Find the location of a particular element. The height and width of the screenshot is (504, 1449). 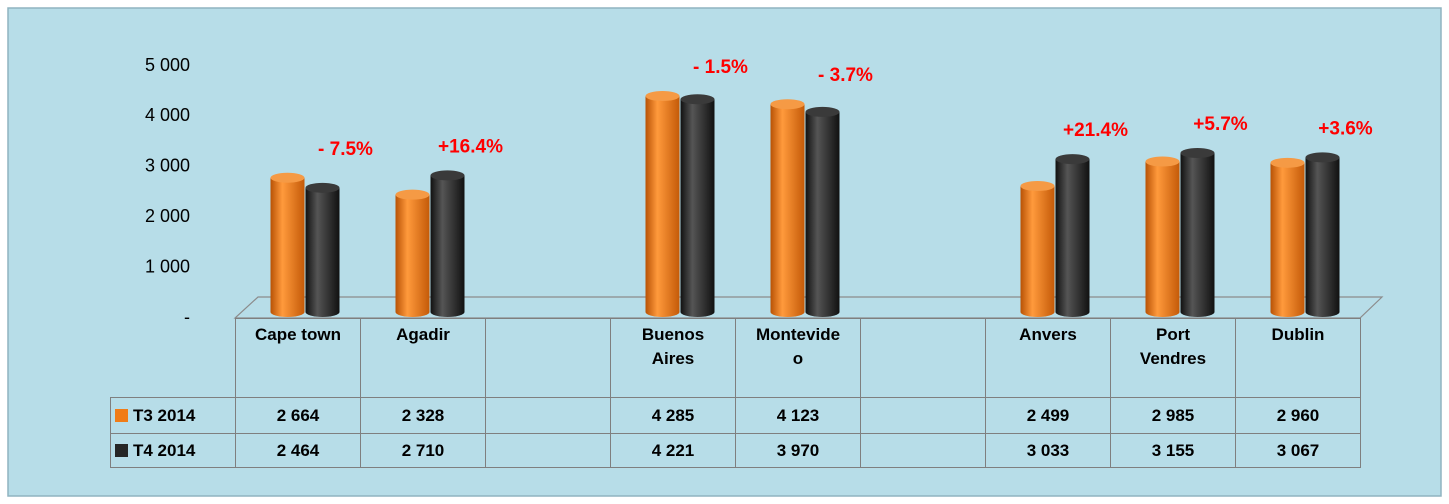

change-label: +3.6% is located at coordinates (1345, 128).